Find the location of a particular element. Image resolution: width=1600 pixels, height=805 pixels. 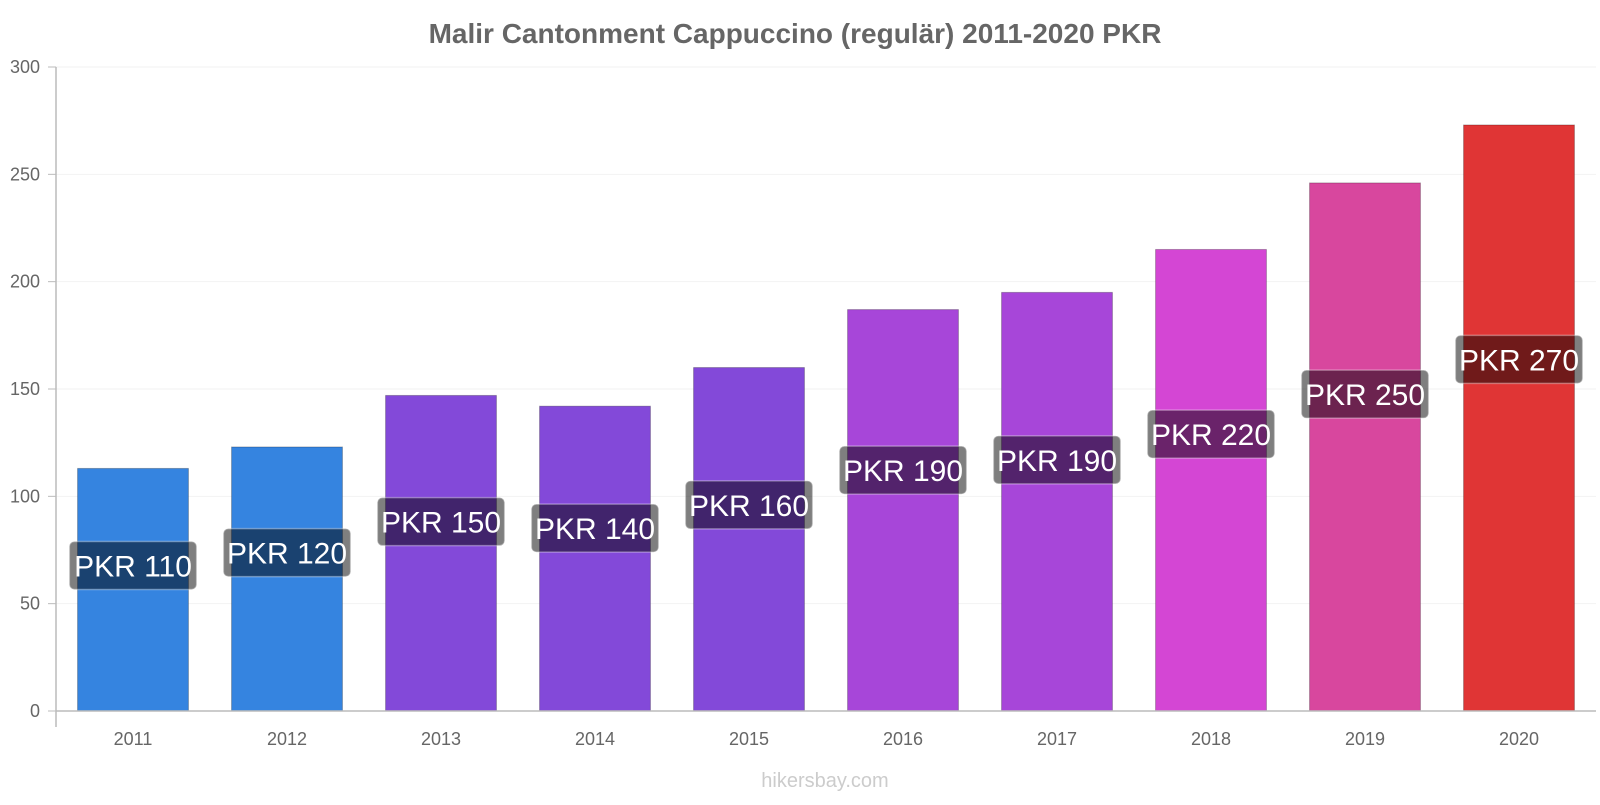

x-tick-label: 2013 is located at coordinates (441, 739).